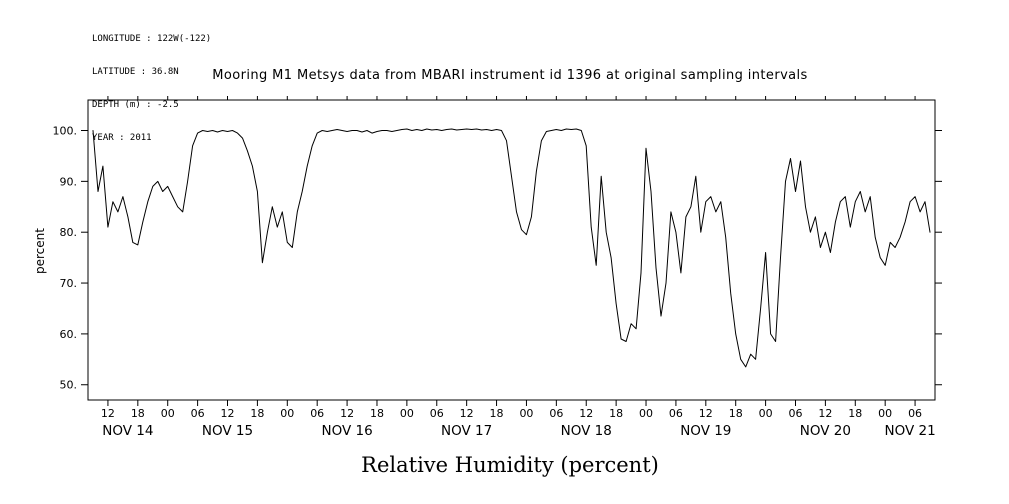 Image resolution: width=1009 pixels, height=504 pixels. Describe the element at coordinates (586, 431) in the screenshot. I see `x-day-label: NOV 18` at that location.